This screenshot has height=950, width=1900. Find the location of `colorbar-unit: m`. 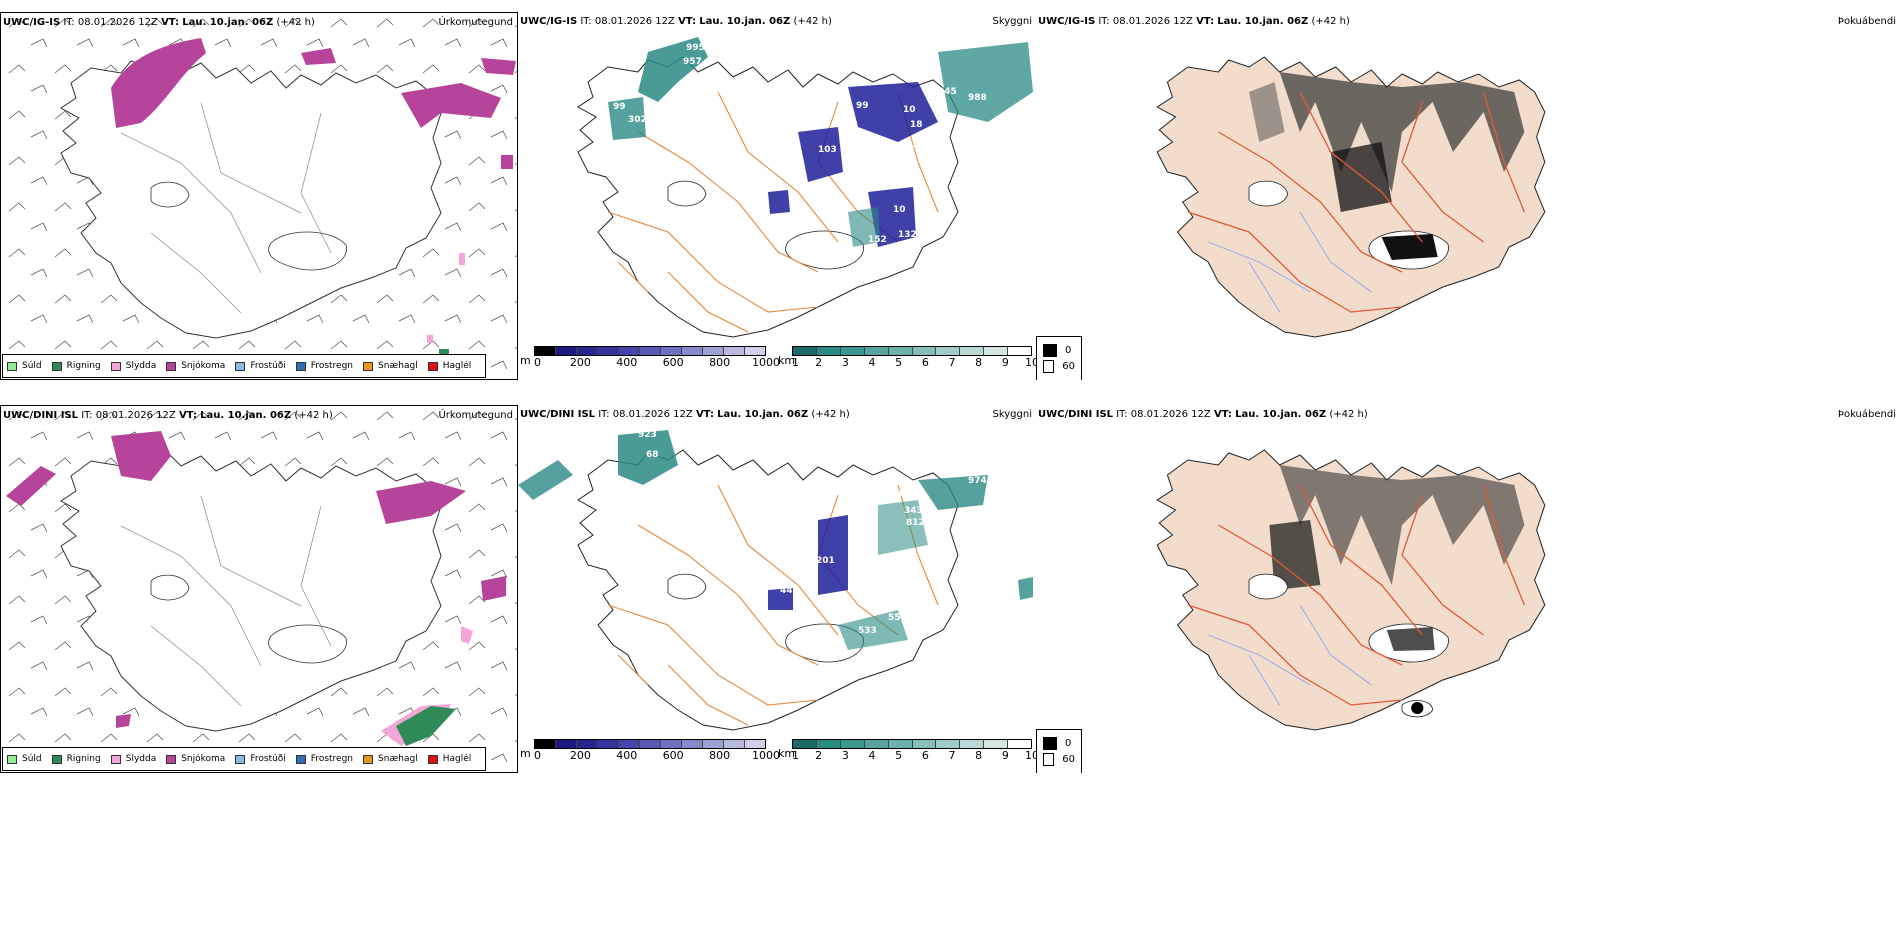

colorbar-unit: m is located at coordinates (525, 360).